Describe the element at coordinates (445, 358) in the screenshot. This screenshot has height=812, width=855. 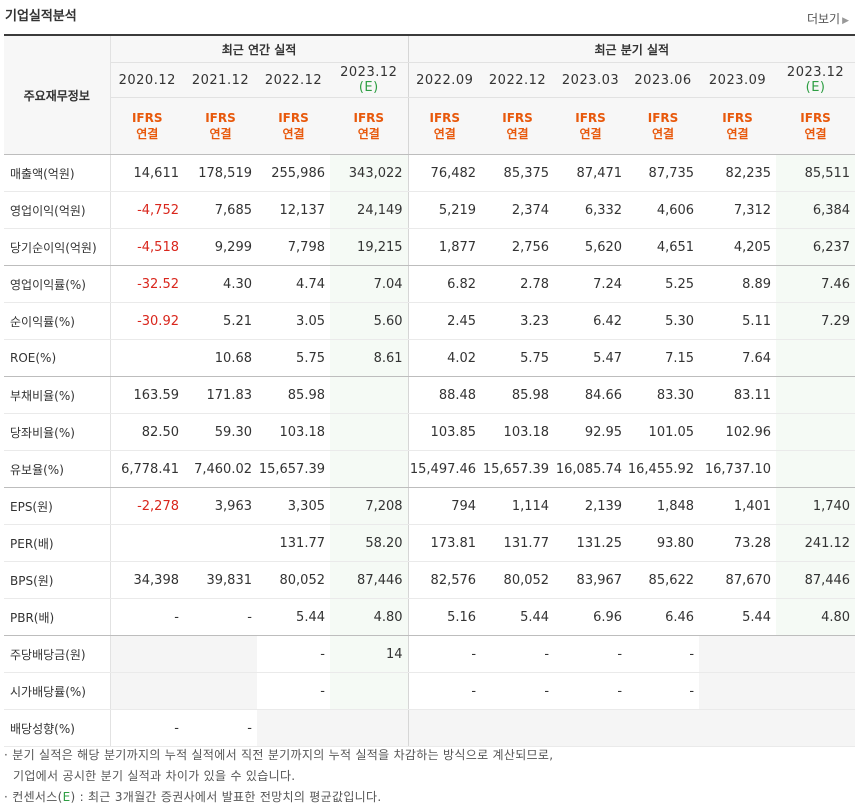
I see `table-cell: 4.02` at that location.